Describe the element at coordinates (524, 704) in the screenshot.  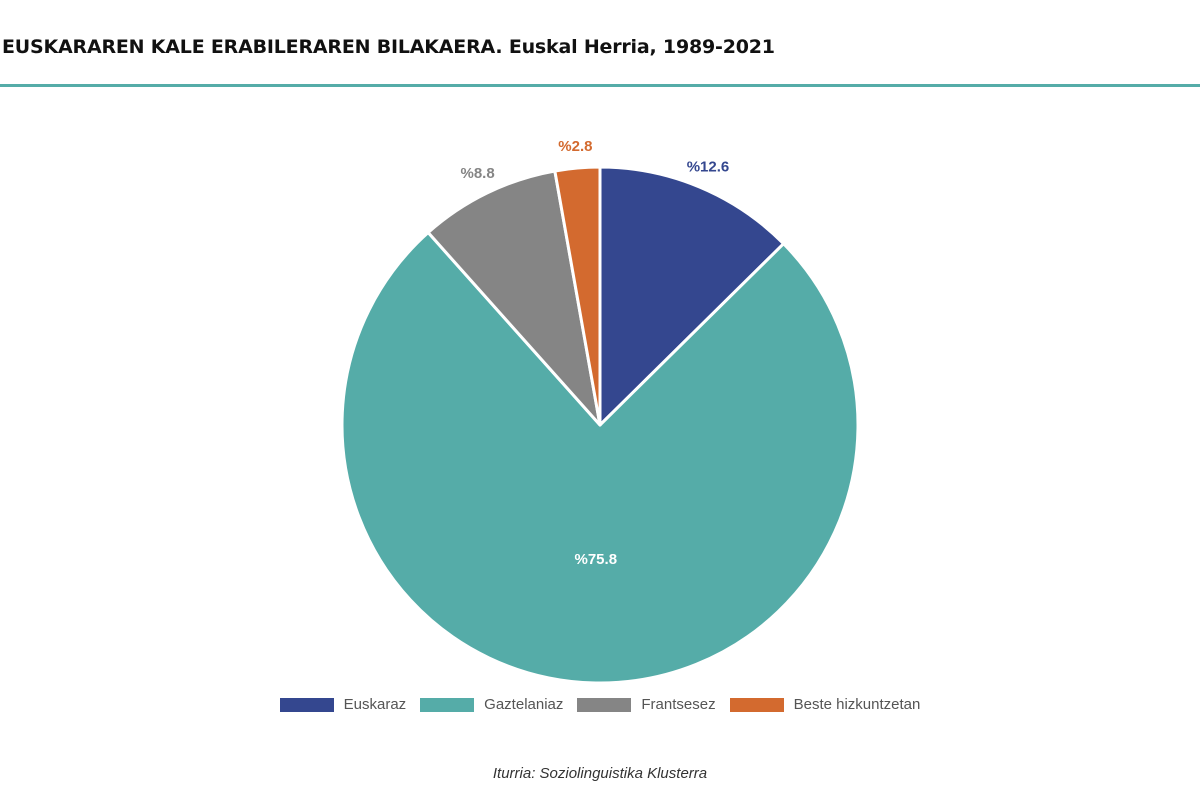
I see `legend-label-gaztelaniaz: Gaztelaniaz` at that location.